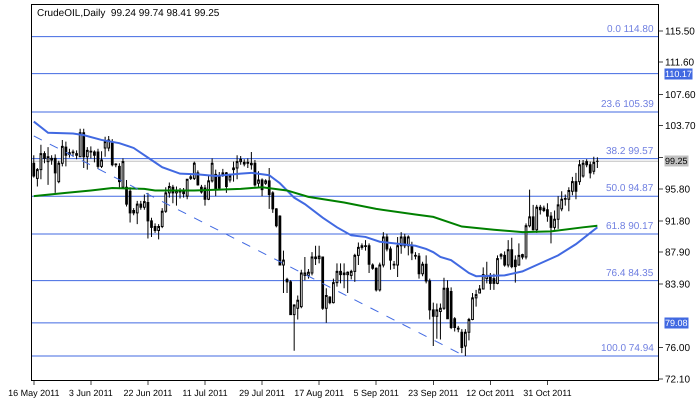 This screenshot has height=402, width=700. Describe the element at coordinates (630, 188) in the screenshot. I see `annotation: 50.0 94.87` at that location.